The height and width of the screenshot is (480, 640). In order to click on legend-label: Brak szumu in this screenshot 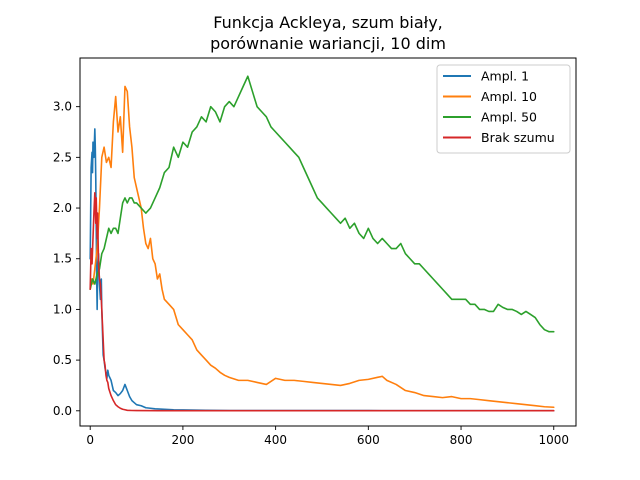, I will do `click(518, 137)`.